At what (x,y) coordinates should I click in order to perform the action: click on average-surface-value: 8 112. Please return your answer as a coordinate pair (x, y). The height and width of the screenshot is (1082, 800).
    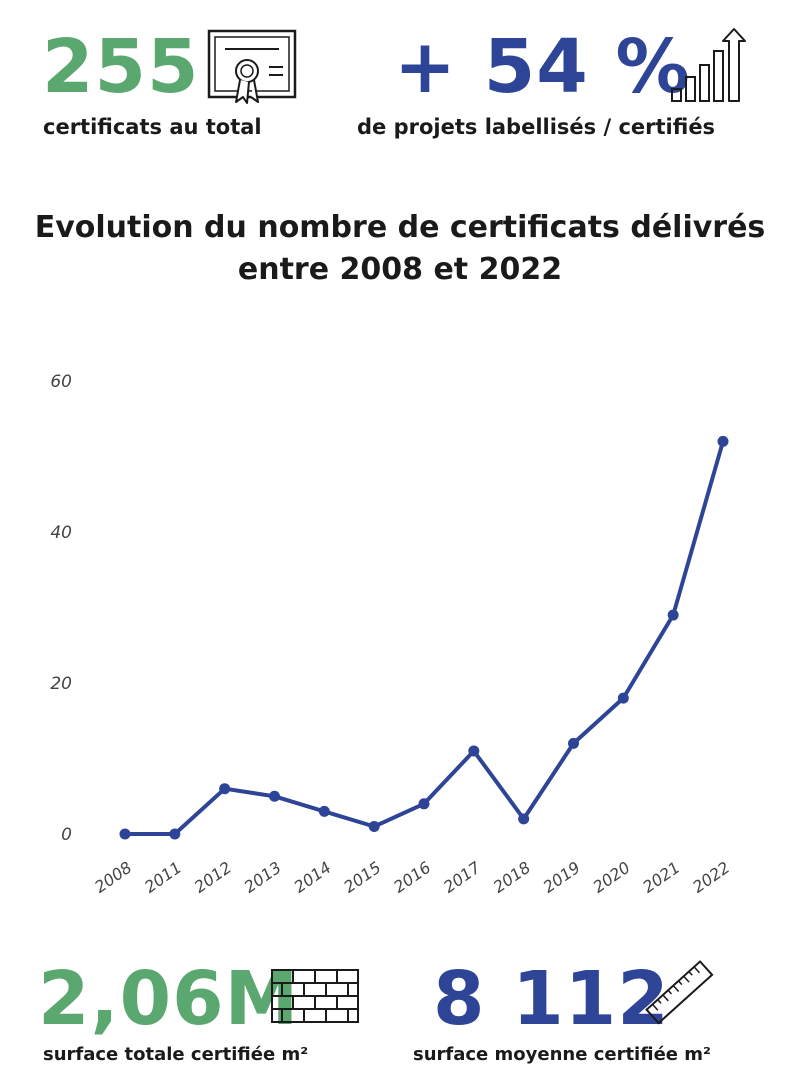
    Looking at the image, I should click on (551, 999).